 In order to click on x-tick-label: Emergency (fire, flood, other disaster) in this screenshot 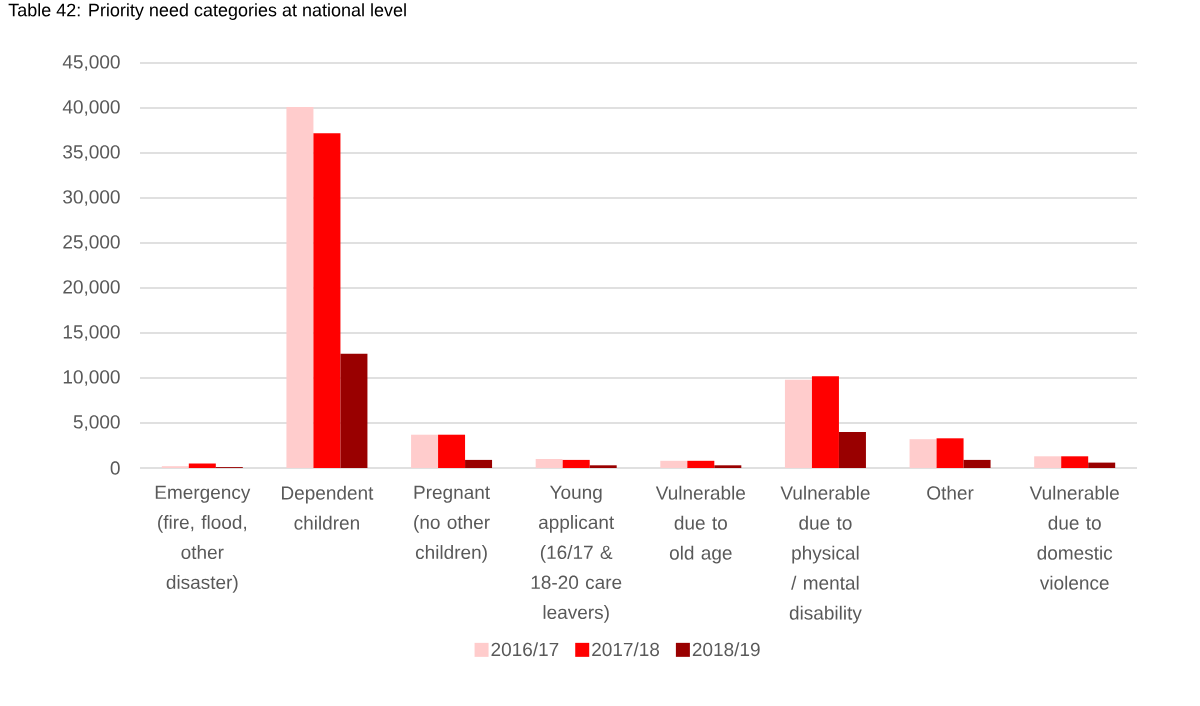, I will do `click(203, 539)`.